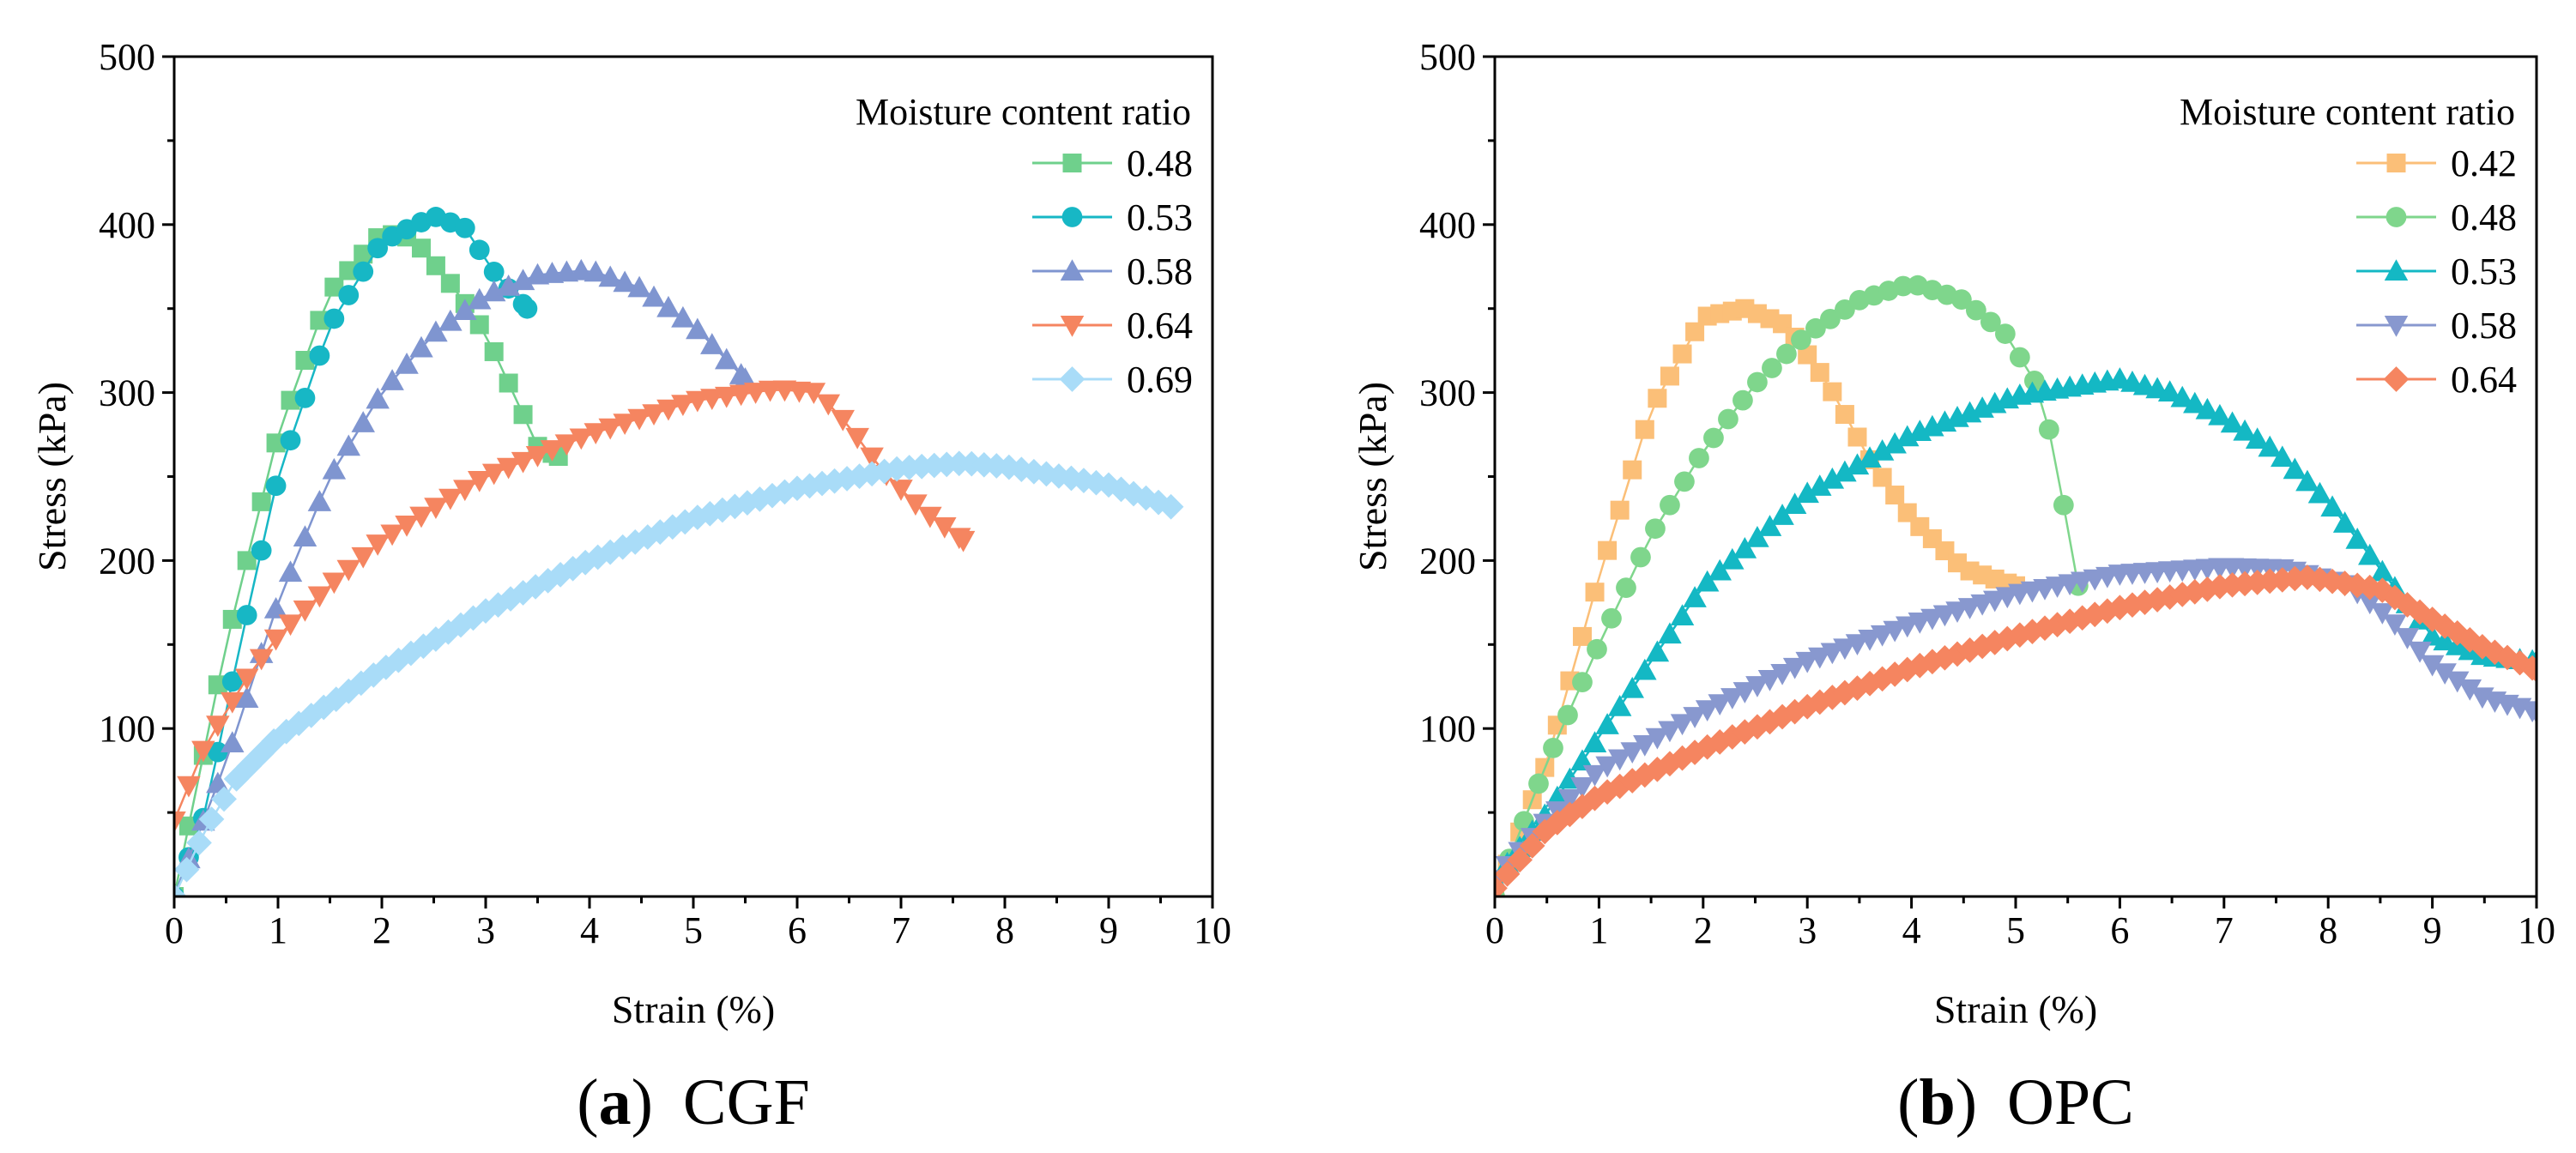  Describe the element at coordinates (1112, 380) in the screenshot. I see `cgf-legend-entry-0.69: 0.69` at that location.